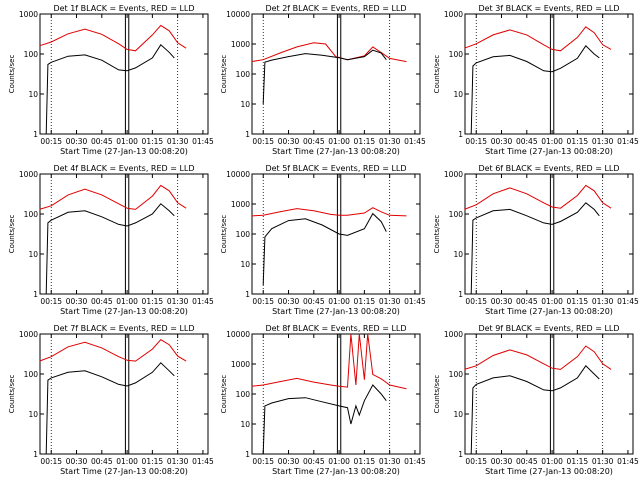 This screenshot has width=640, height=480. What do you see at coordinates (123, 328) in the screenshot?
I see `chart-title: Det 7f BLACK = Events, RED = LLD` at bounding box center [123, 328].